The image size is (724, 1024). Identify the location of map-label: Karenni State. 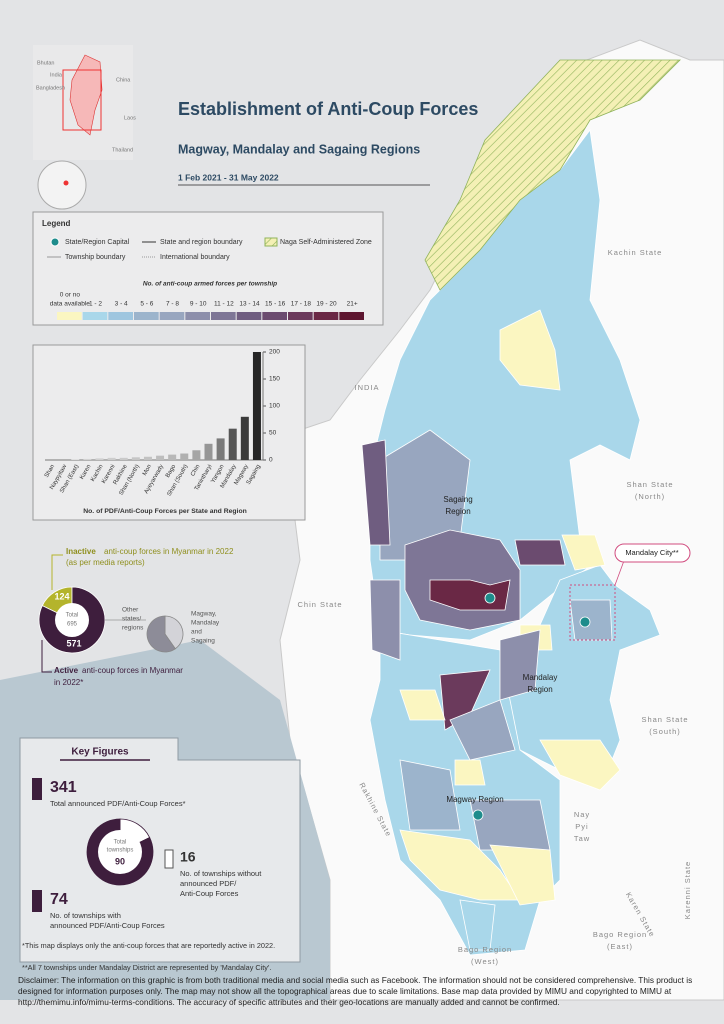
(687, 890).